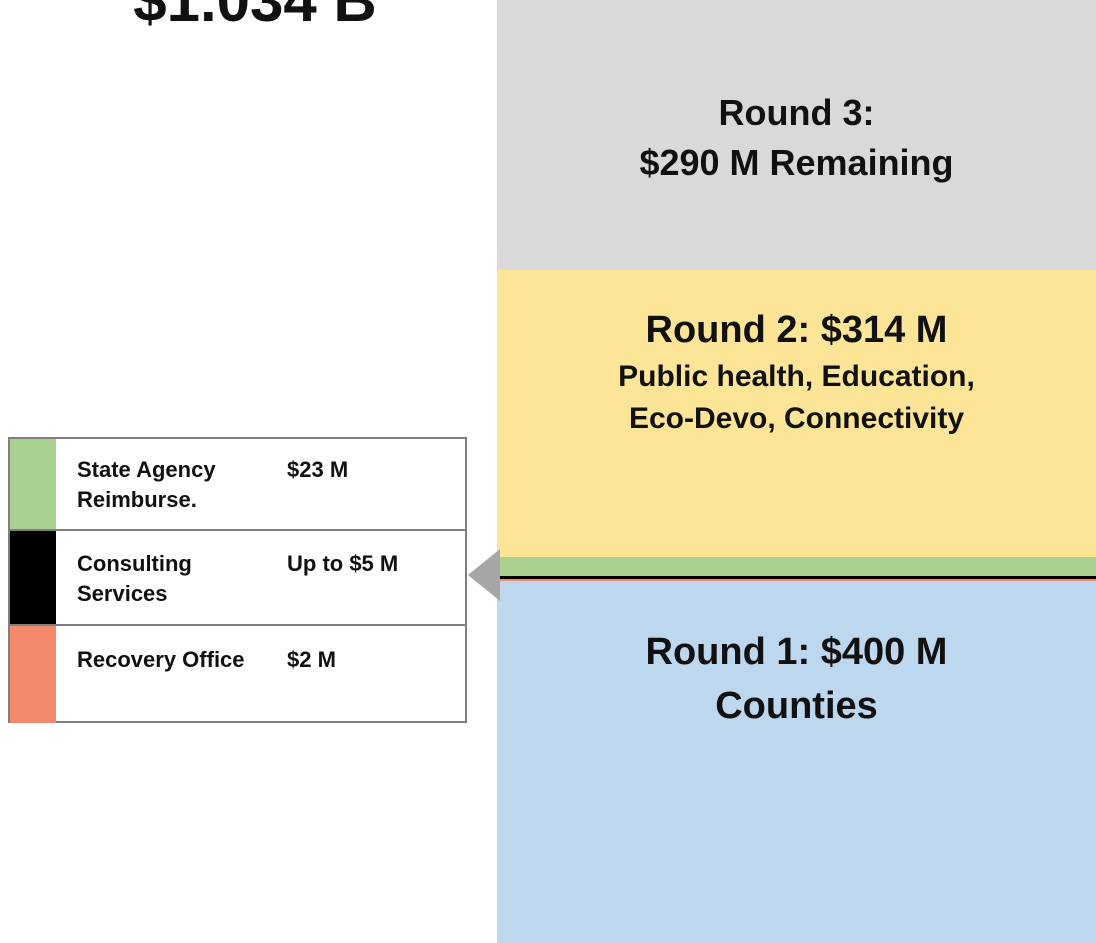  What do you see at coordinates (796, 706) in the screenshot?
I see `round-detail: Counties` at bounding box center [796, 706].